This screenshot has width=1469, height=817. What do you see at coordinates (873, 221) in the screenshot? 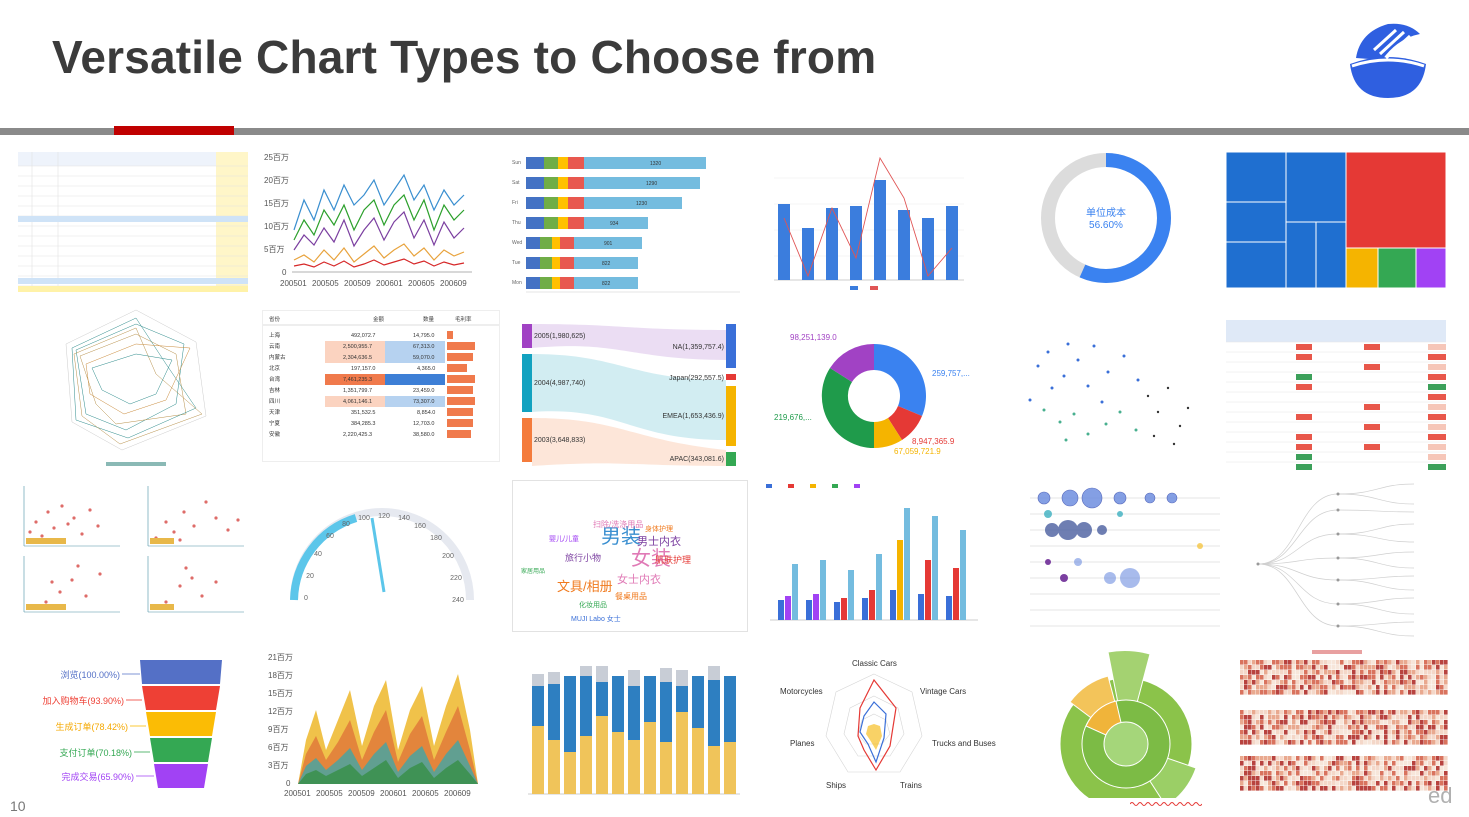
I see `thumb-bar-line-combo` at bounding box center [873, 221].